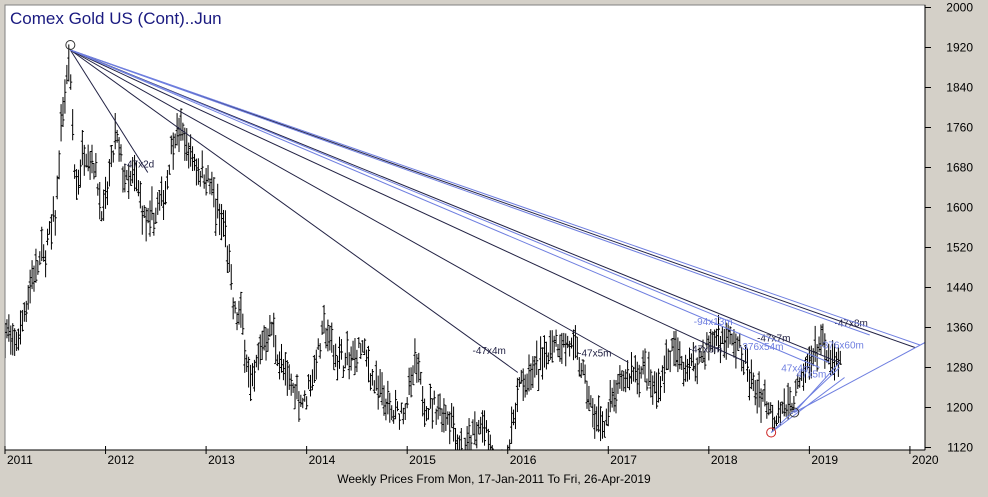 The image size is (988, 497). Describe the element at coordinates (959, 48) in the screenshot. I see `y-tick-label: 1920` at that location.